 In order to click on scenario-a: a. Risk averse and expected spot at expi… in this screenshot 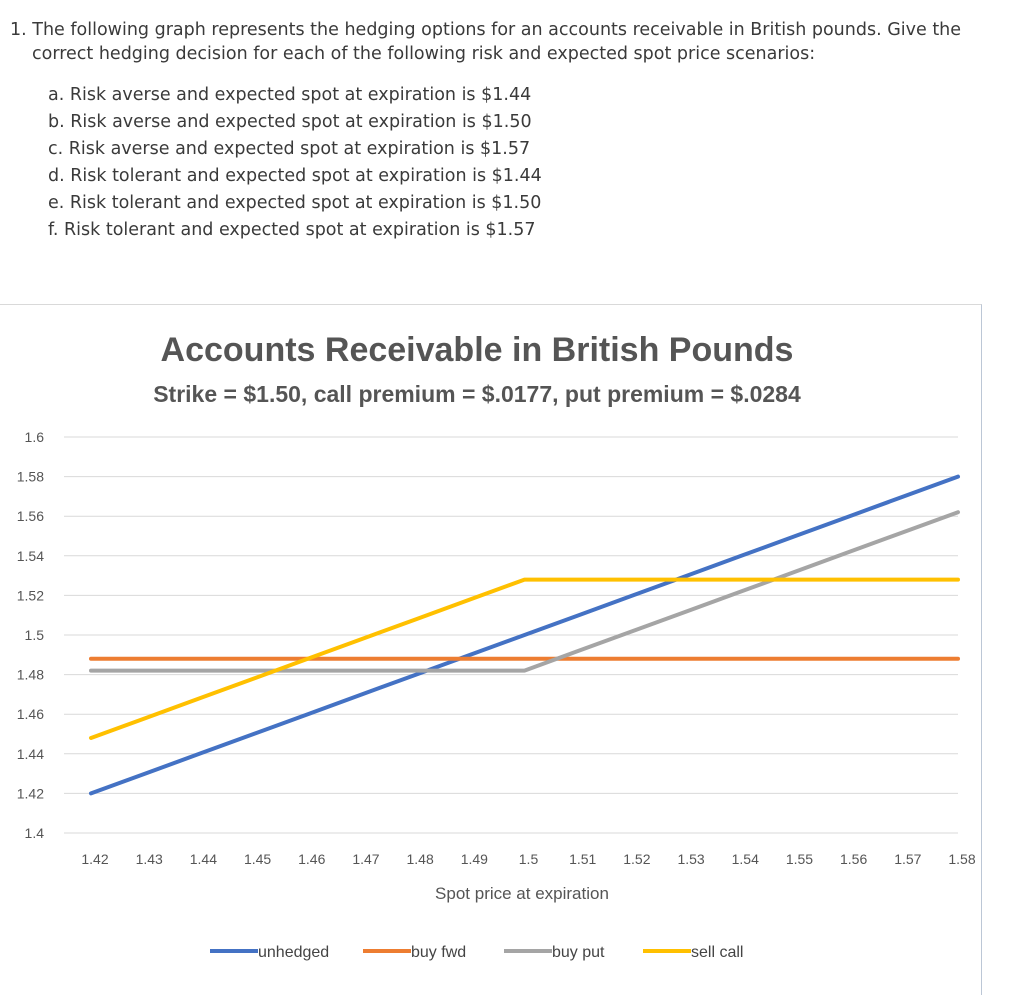, I will do `click(290, 95)`.